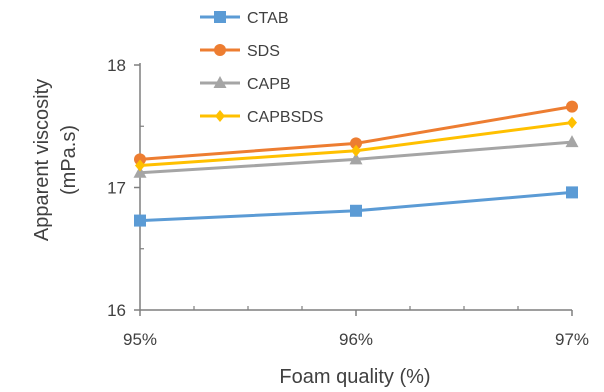 The image size is (604, 392). Describe the element at coordinates (572, 339) in the screenshot. I see `x-tick-label: 97%` at that location.